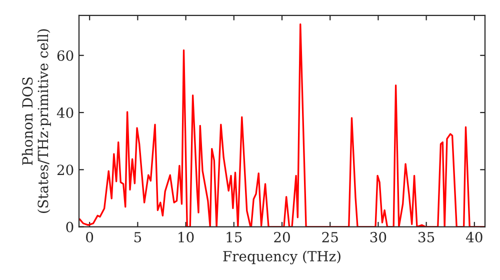  What do you see at coordinates (90, 237) in the screenshot?
I see `x-tick-label: 0` at bounding box center [90, 237].